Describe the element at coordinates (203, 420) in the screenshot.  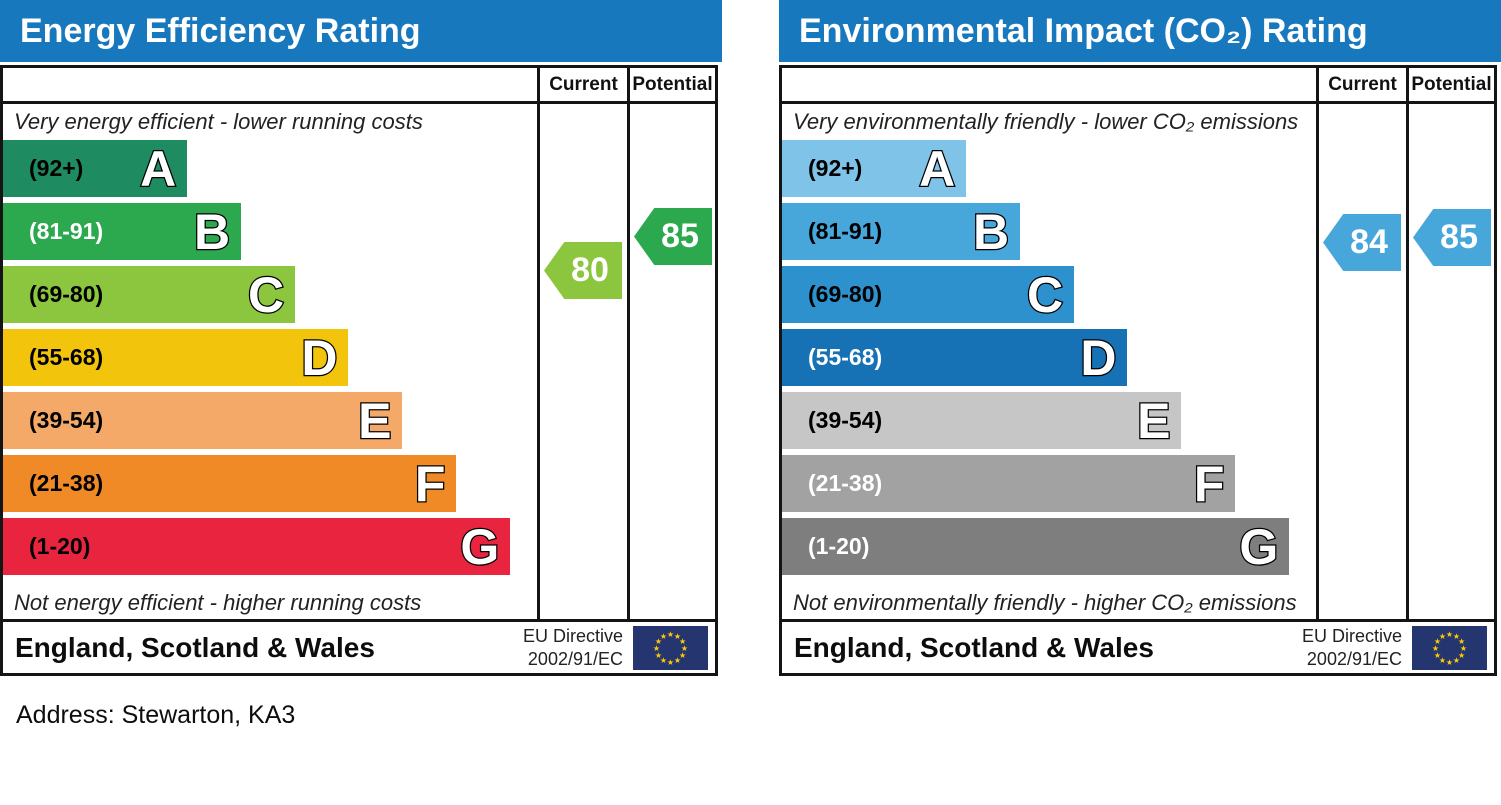
I see `band-e: (39-54) E` at that location.